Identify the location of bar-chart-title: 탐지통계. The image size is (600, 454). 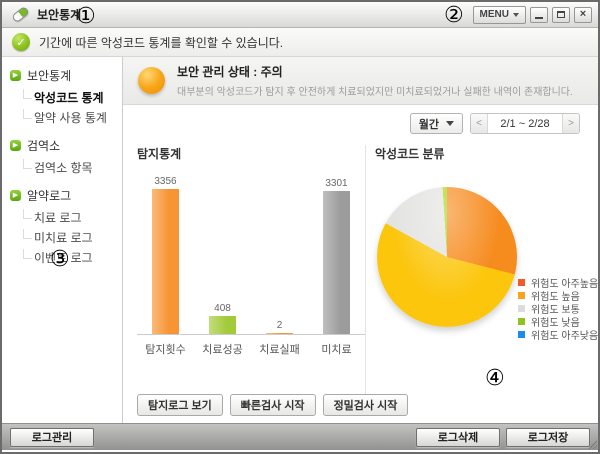
(159, 154).